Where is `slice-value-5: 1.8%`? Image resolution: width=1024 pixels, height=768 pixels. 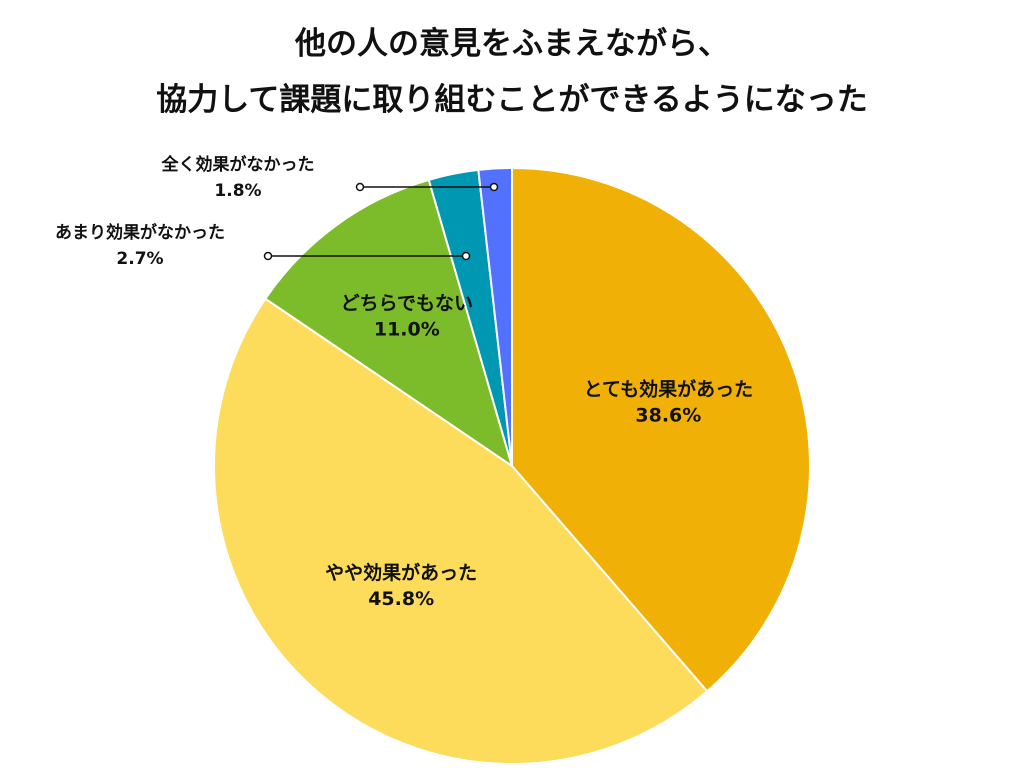 slice-value-5: 1.8% is located at coordinates (237, 191).